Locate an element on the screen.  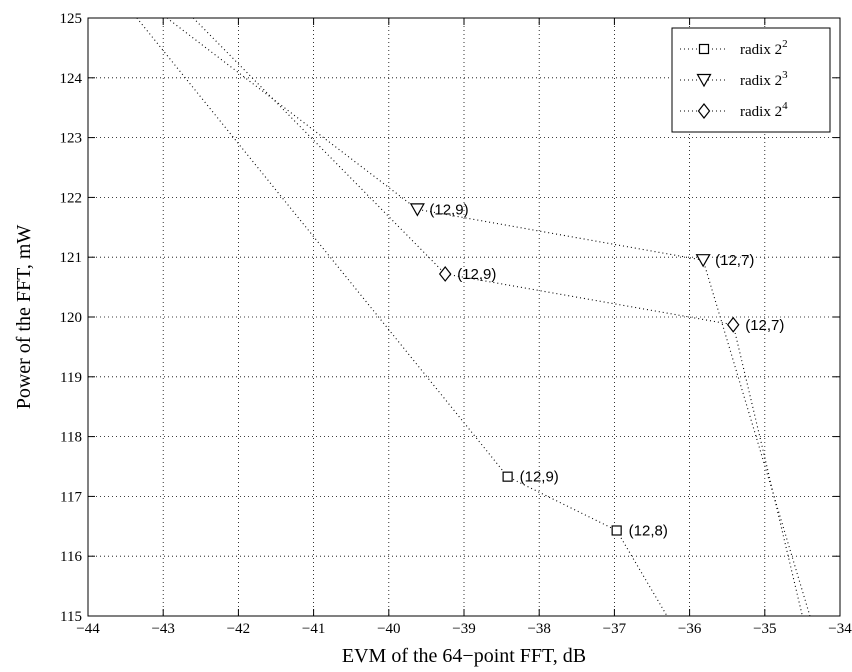
x-tick-label: −44 is located at coordinates (88, 629).